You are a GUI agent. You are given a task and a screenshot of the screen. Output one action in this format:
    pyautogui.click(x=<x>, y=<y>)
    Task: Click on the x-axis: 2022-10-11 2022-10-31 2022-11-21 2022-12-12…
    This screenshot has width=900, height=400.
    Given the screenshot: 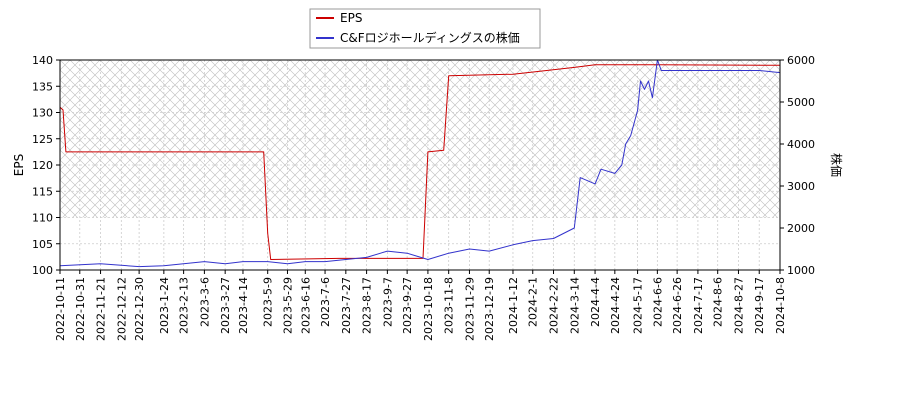 What is the action you would take?
    pyautogui.click(x=420, y=305)
    